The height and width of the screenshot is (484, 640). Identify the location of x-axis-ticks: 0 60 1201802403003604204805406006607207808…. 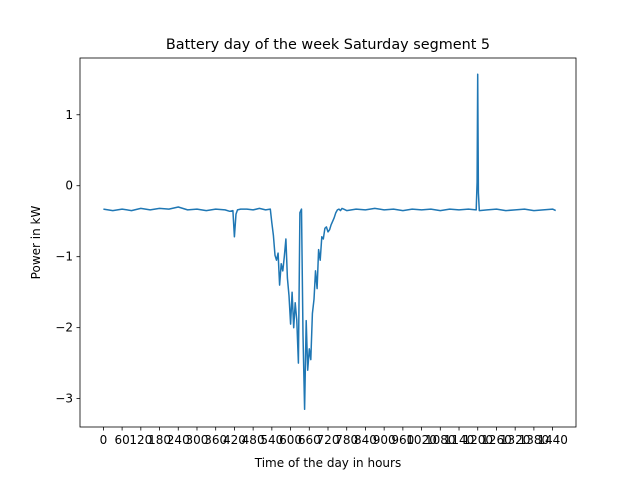
(334, 437).